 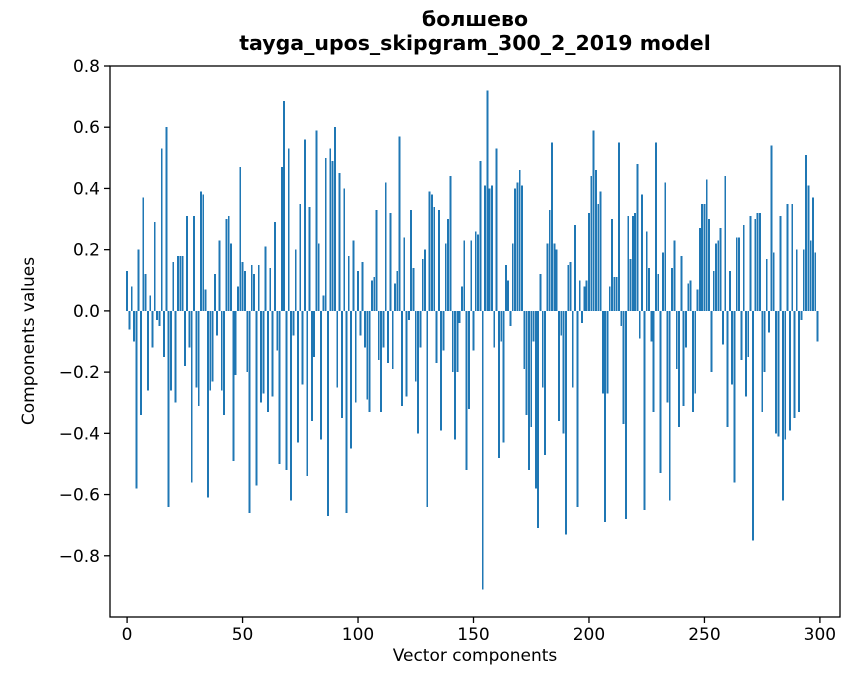 I want to click on chart-title-line2: tayga_upos_skipgram_300_2_2019 model, so click(x=475, y=43).